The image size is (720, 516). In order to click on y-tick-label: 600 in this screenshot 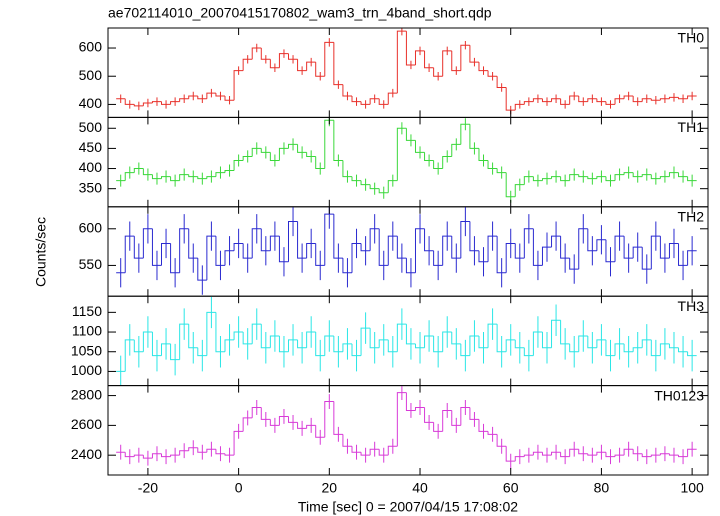, I will do `click(91, 227)`.